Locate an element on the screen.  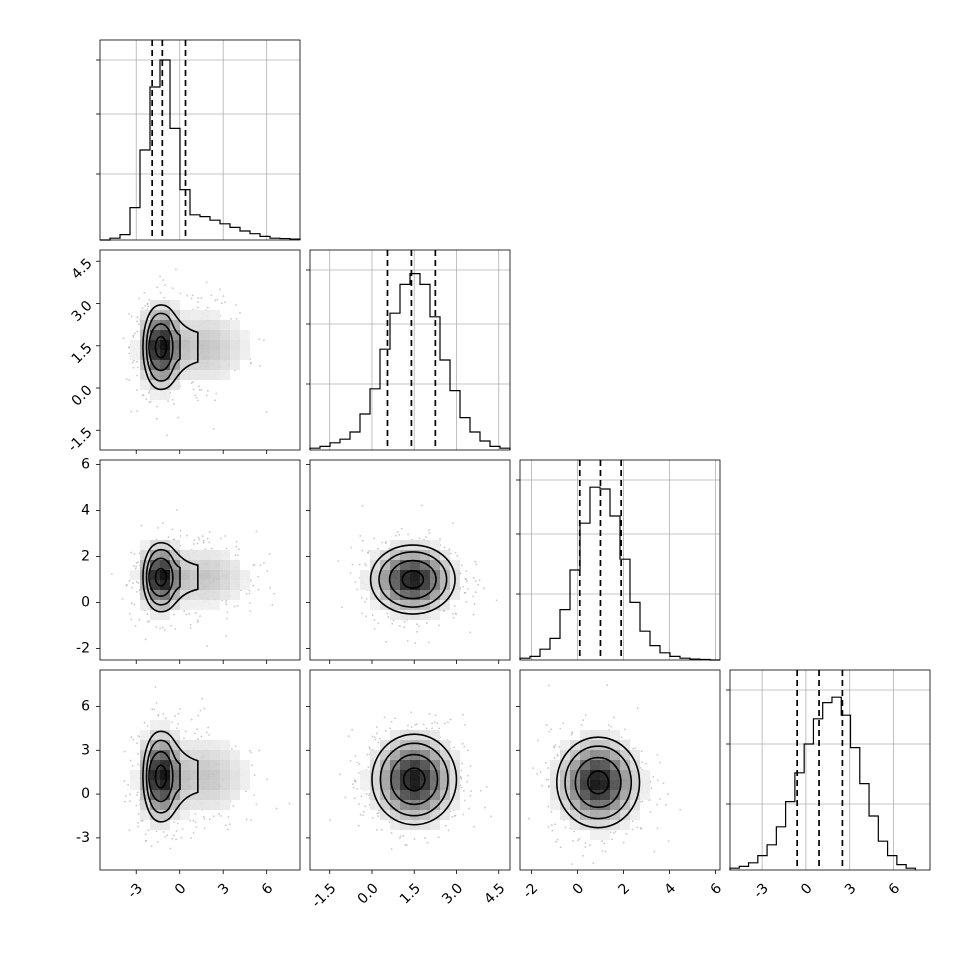
y-tick-label: -3 is located at coordinates (83, 838).